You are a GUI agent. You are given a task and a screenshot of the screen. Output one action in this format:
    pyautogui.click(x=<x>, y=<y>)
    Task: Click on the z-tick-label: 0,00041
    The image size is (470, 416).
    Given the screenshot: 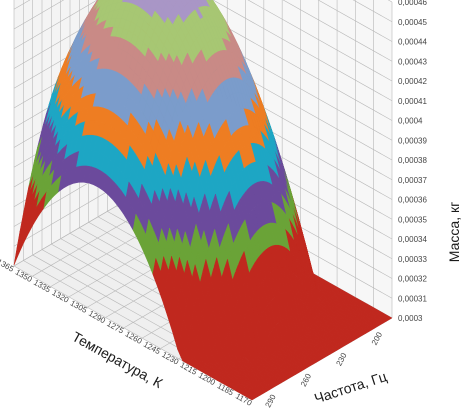 What is the action you would take?
    pyautogui.click(x=412, y=101)
    